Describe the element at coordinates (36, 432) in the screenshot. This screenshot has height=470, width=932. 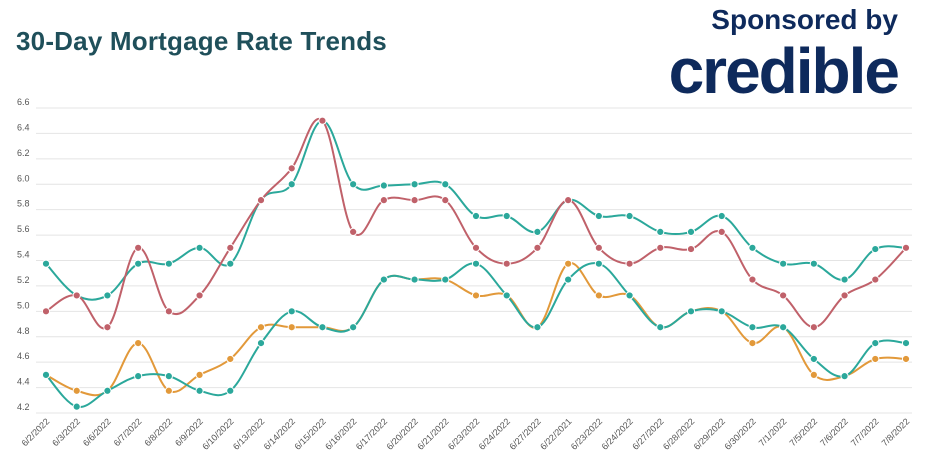
I see `x-tick-label: 6/2/2022` at that location.